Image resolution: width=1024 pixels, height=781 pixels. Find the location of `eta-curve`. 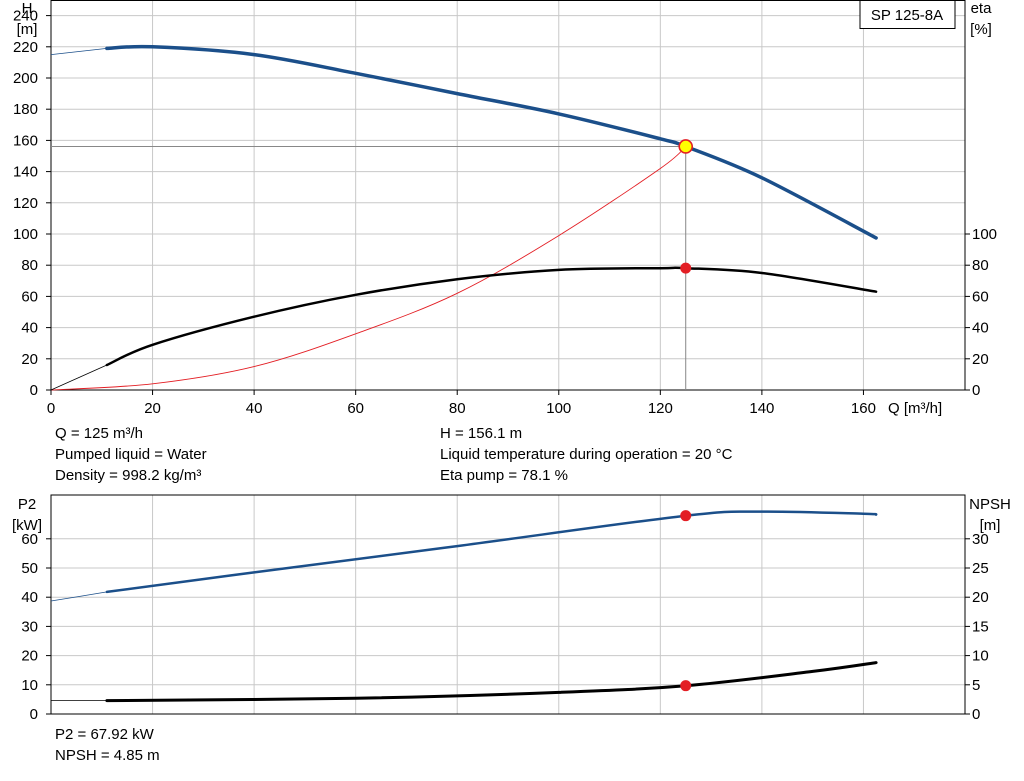

eta-curve is located at coordinates (491, 316).